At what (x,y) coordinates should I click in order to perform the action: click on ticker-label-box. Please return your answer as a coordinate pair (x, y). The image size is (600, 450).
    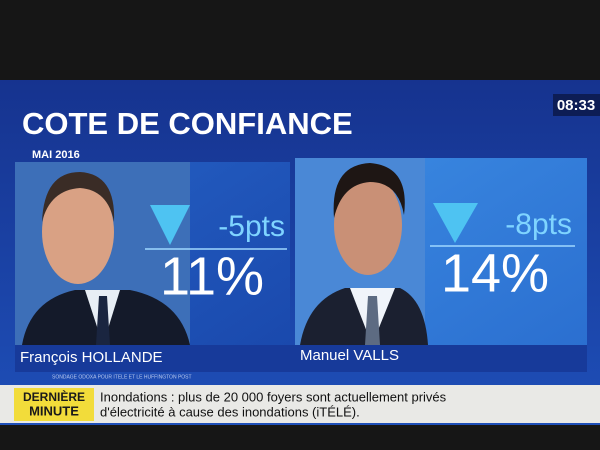
    Looking at the image, I should click on (54, 404).